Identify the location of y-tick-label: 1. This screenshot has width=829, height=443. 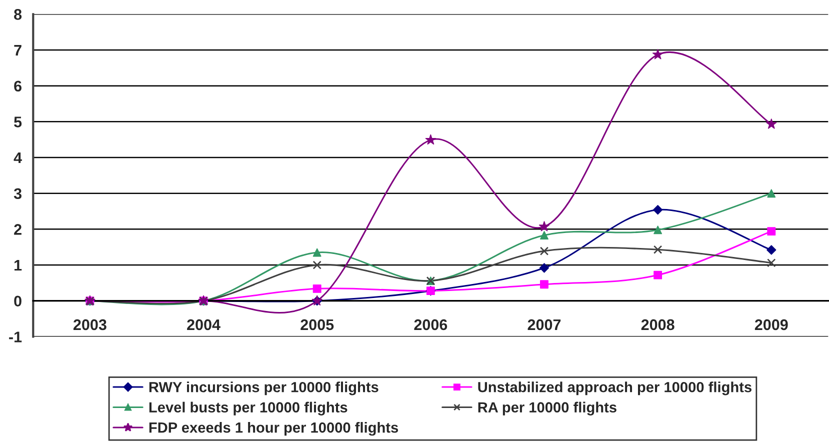
(18, 265).